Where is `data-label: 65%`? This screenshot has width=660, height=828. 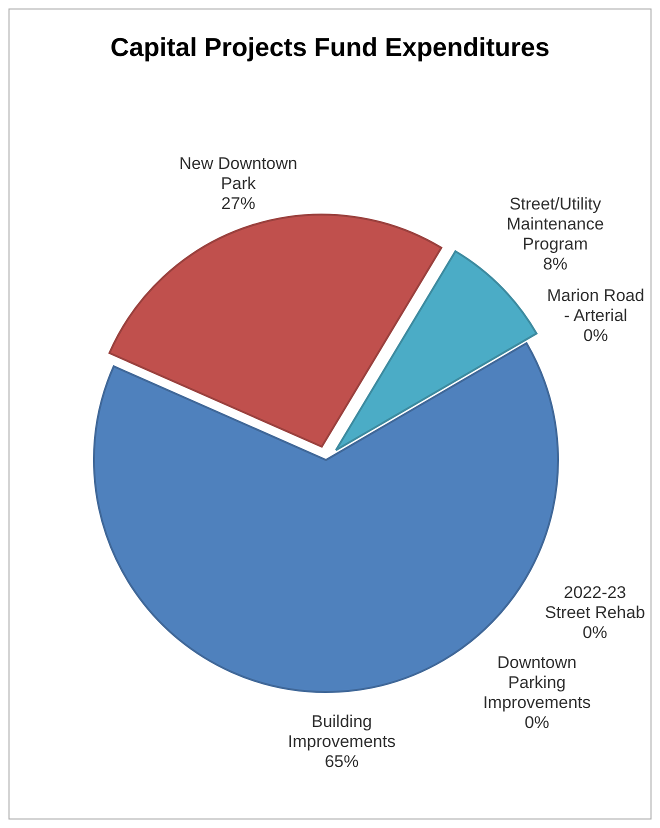
data-label: 65% is located at coordinates (341, 762).